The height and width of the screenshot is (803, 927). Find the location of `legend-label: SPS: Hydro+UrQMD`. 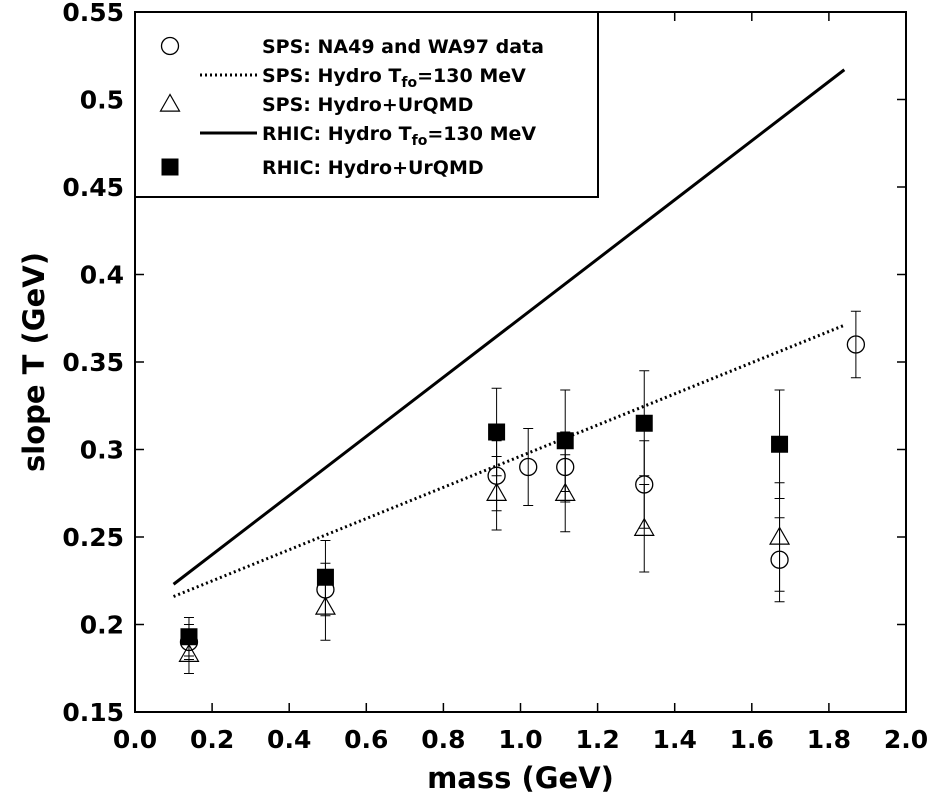

legend-label: SPS: Hydro+UrQMD is located at coordinates (367, 105).